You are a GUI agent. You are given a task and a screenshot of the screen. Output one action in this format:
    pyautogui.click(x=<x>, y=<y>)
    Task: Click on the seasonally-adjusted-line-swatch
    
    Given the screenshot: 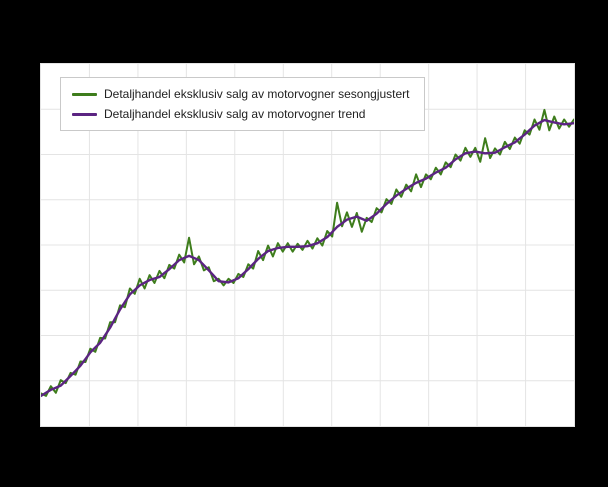 What is the action you would take?
    pyautogui.click(x=84, y=94)
    